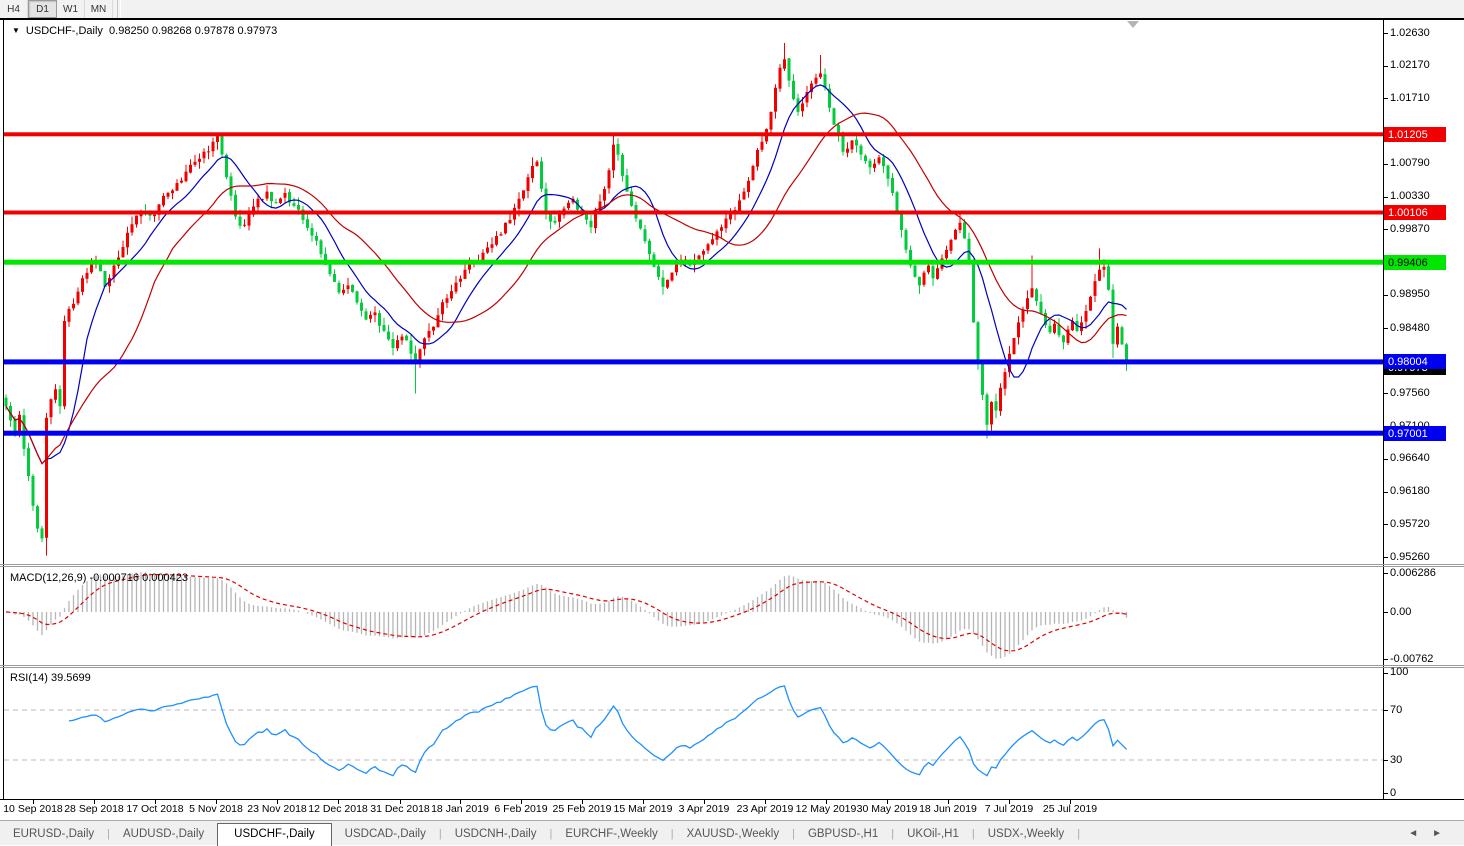 The height and width of the screenshot is (846, 1464). Describe the element at coordinates (1410, 524) in the screenshot. I see `price-axis-label: 0.95720` at that location.